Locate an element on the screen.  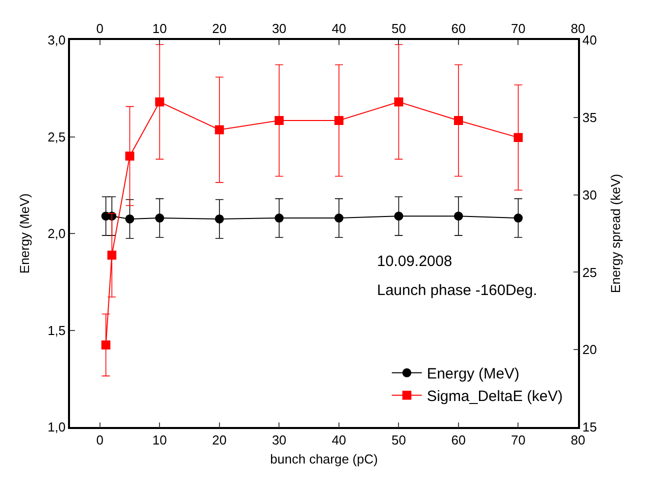
y-tick-label: 1,0 is located at coordinates (57, 427).